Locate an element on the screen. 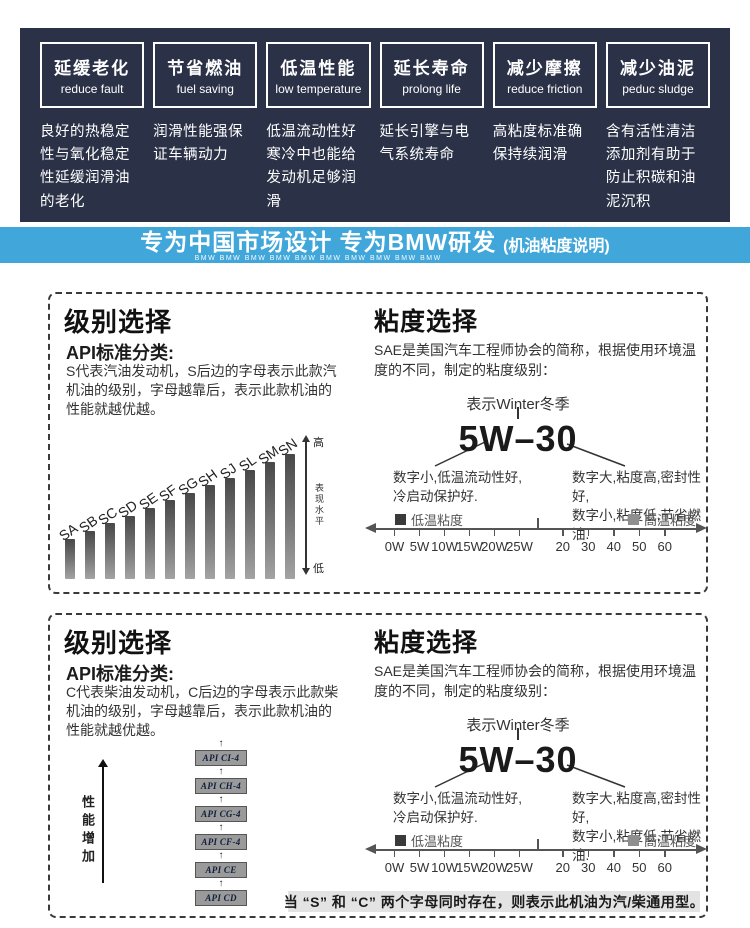  arrow-down-icon is located at coordinates (306, 571).